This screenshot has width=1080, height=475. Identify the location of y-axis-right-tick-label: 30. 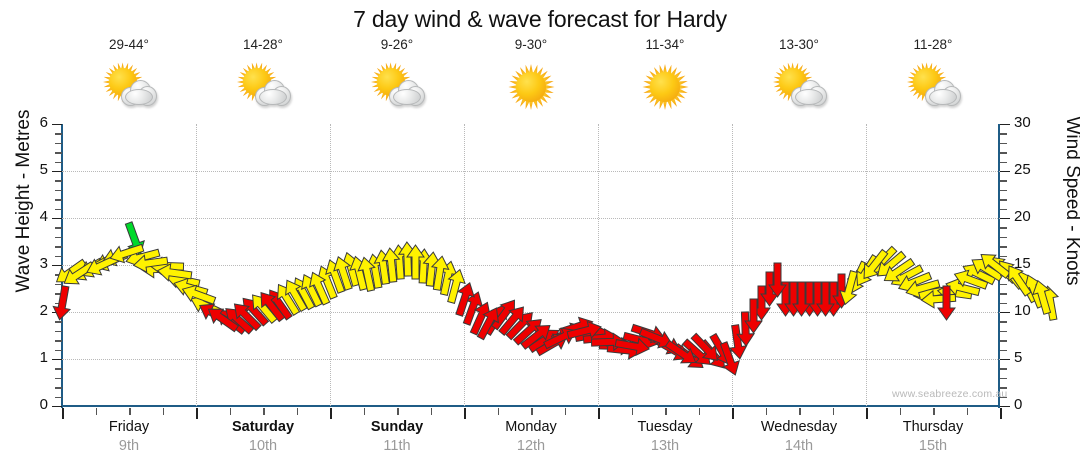
(1022, 122).